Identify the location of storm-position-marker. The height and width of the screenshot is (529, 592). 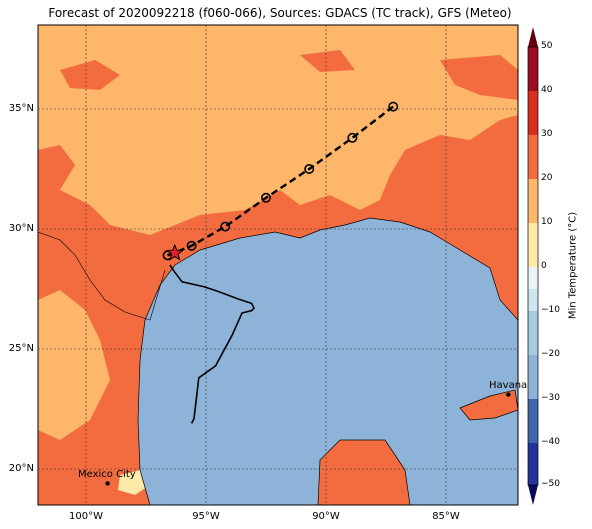
(174, 252).